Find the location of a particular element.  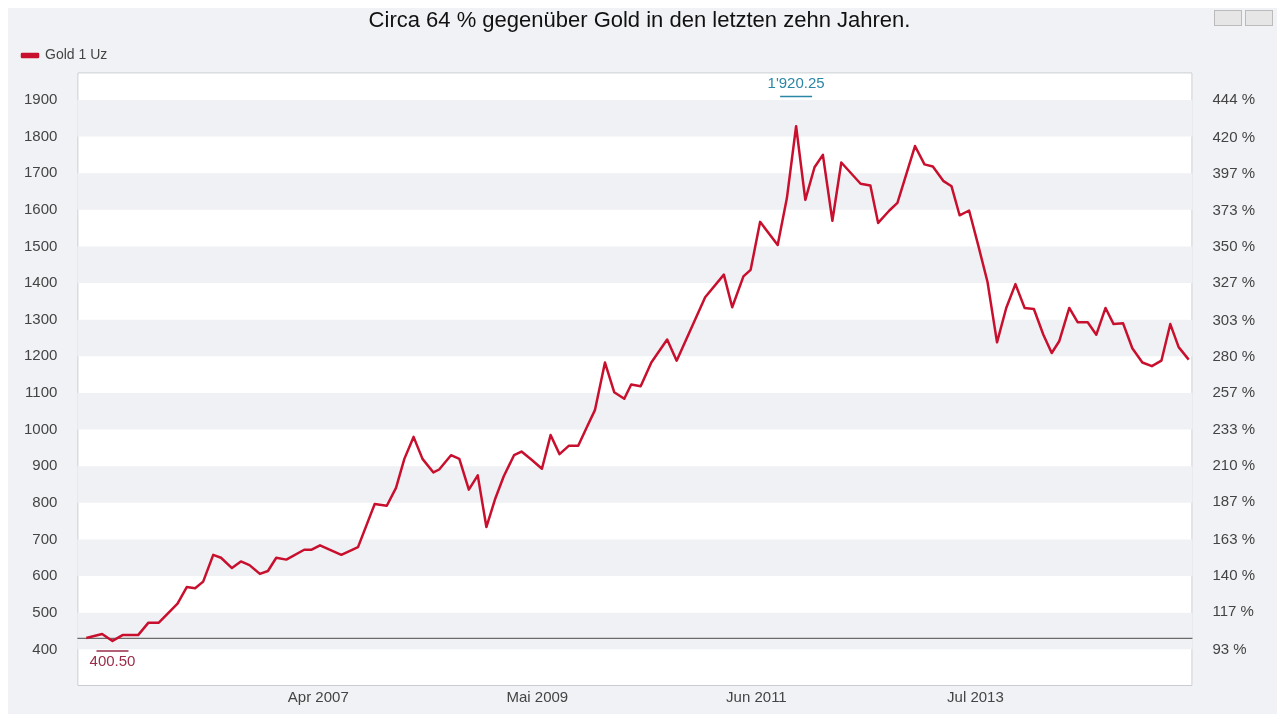

annotation: 1'920.25 is located at coordinates (796, 83).